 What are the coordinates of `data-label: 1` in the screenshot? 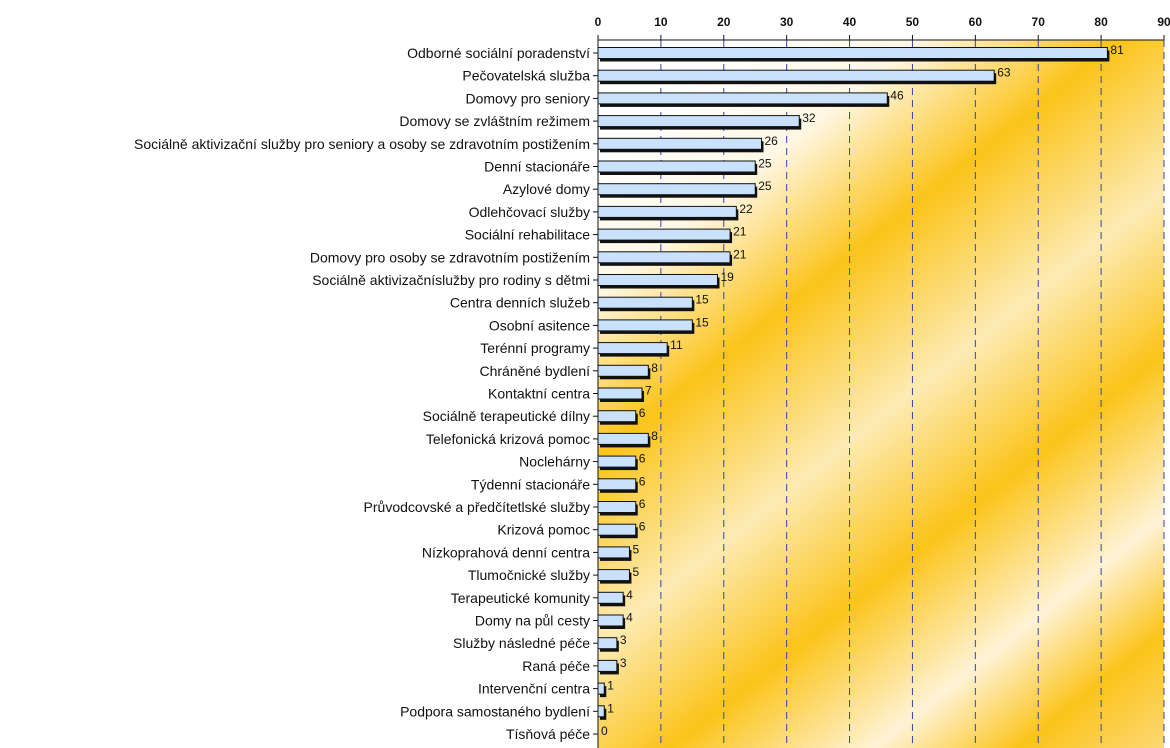 It's located at (610, 708).